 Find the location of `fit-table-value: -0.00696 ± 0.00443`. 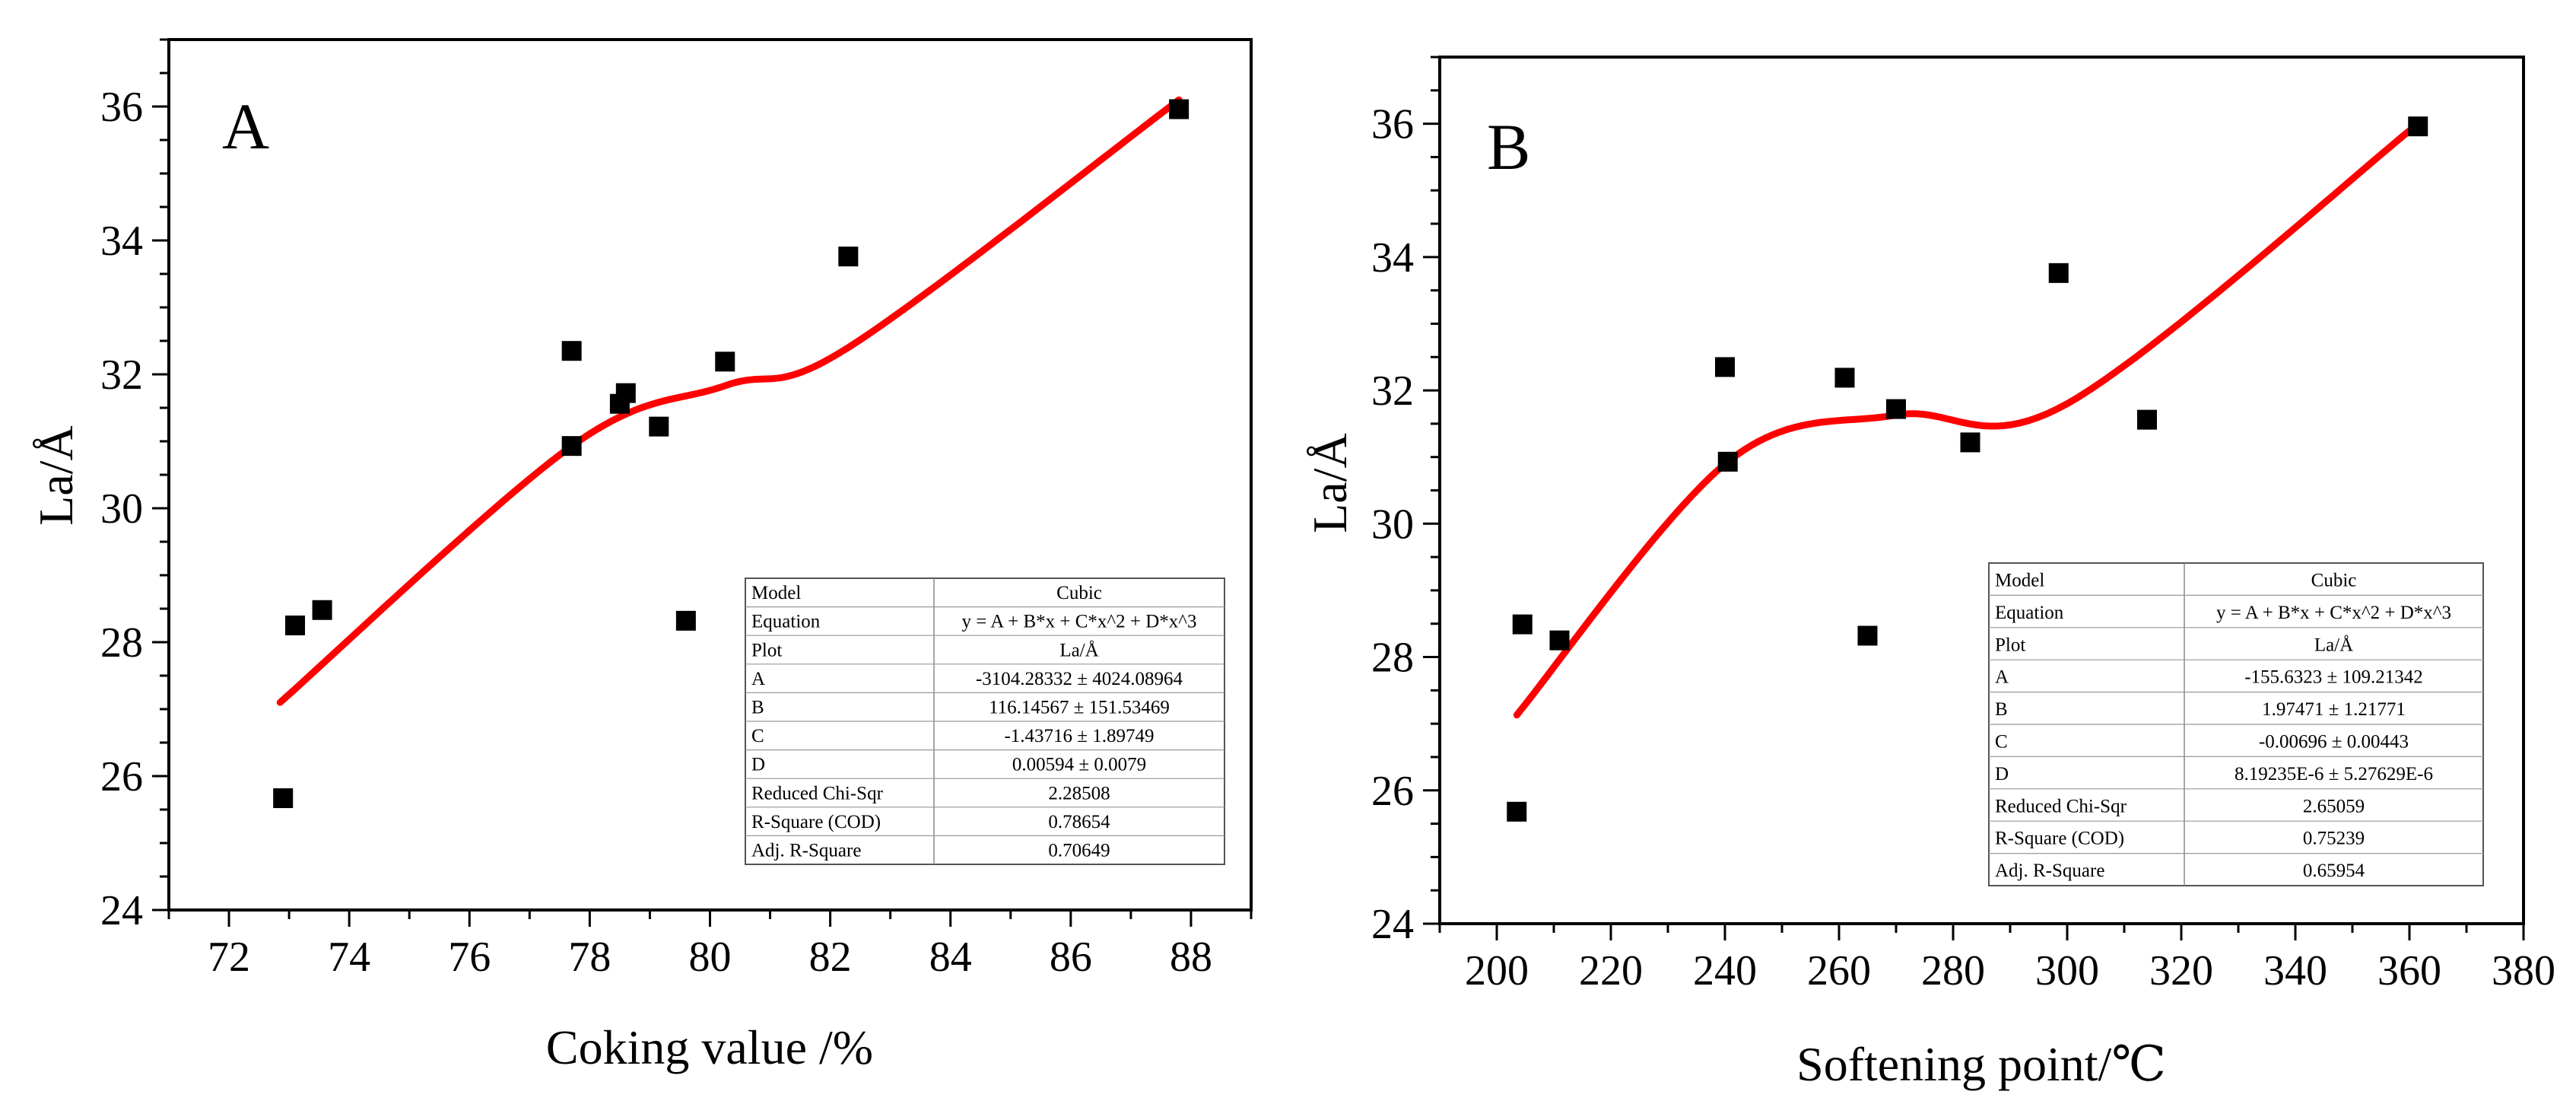

fit-table-value: -0.00696 ± 0.00443 is located at coordinates (2334, 742).